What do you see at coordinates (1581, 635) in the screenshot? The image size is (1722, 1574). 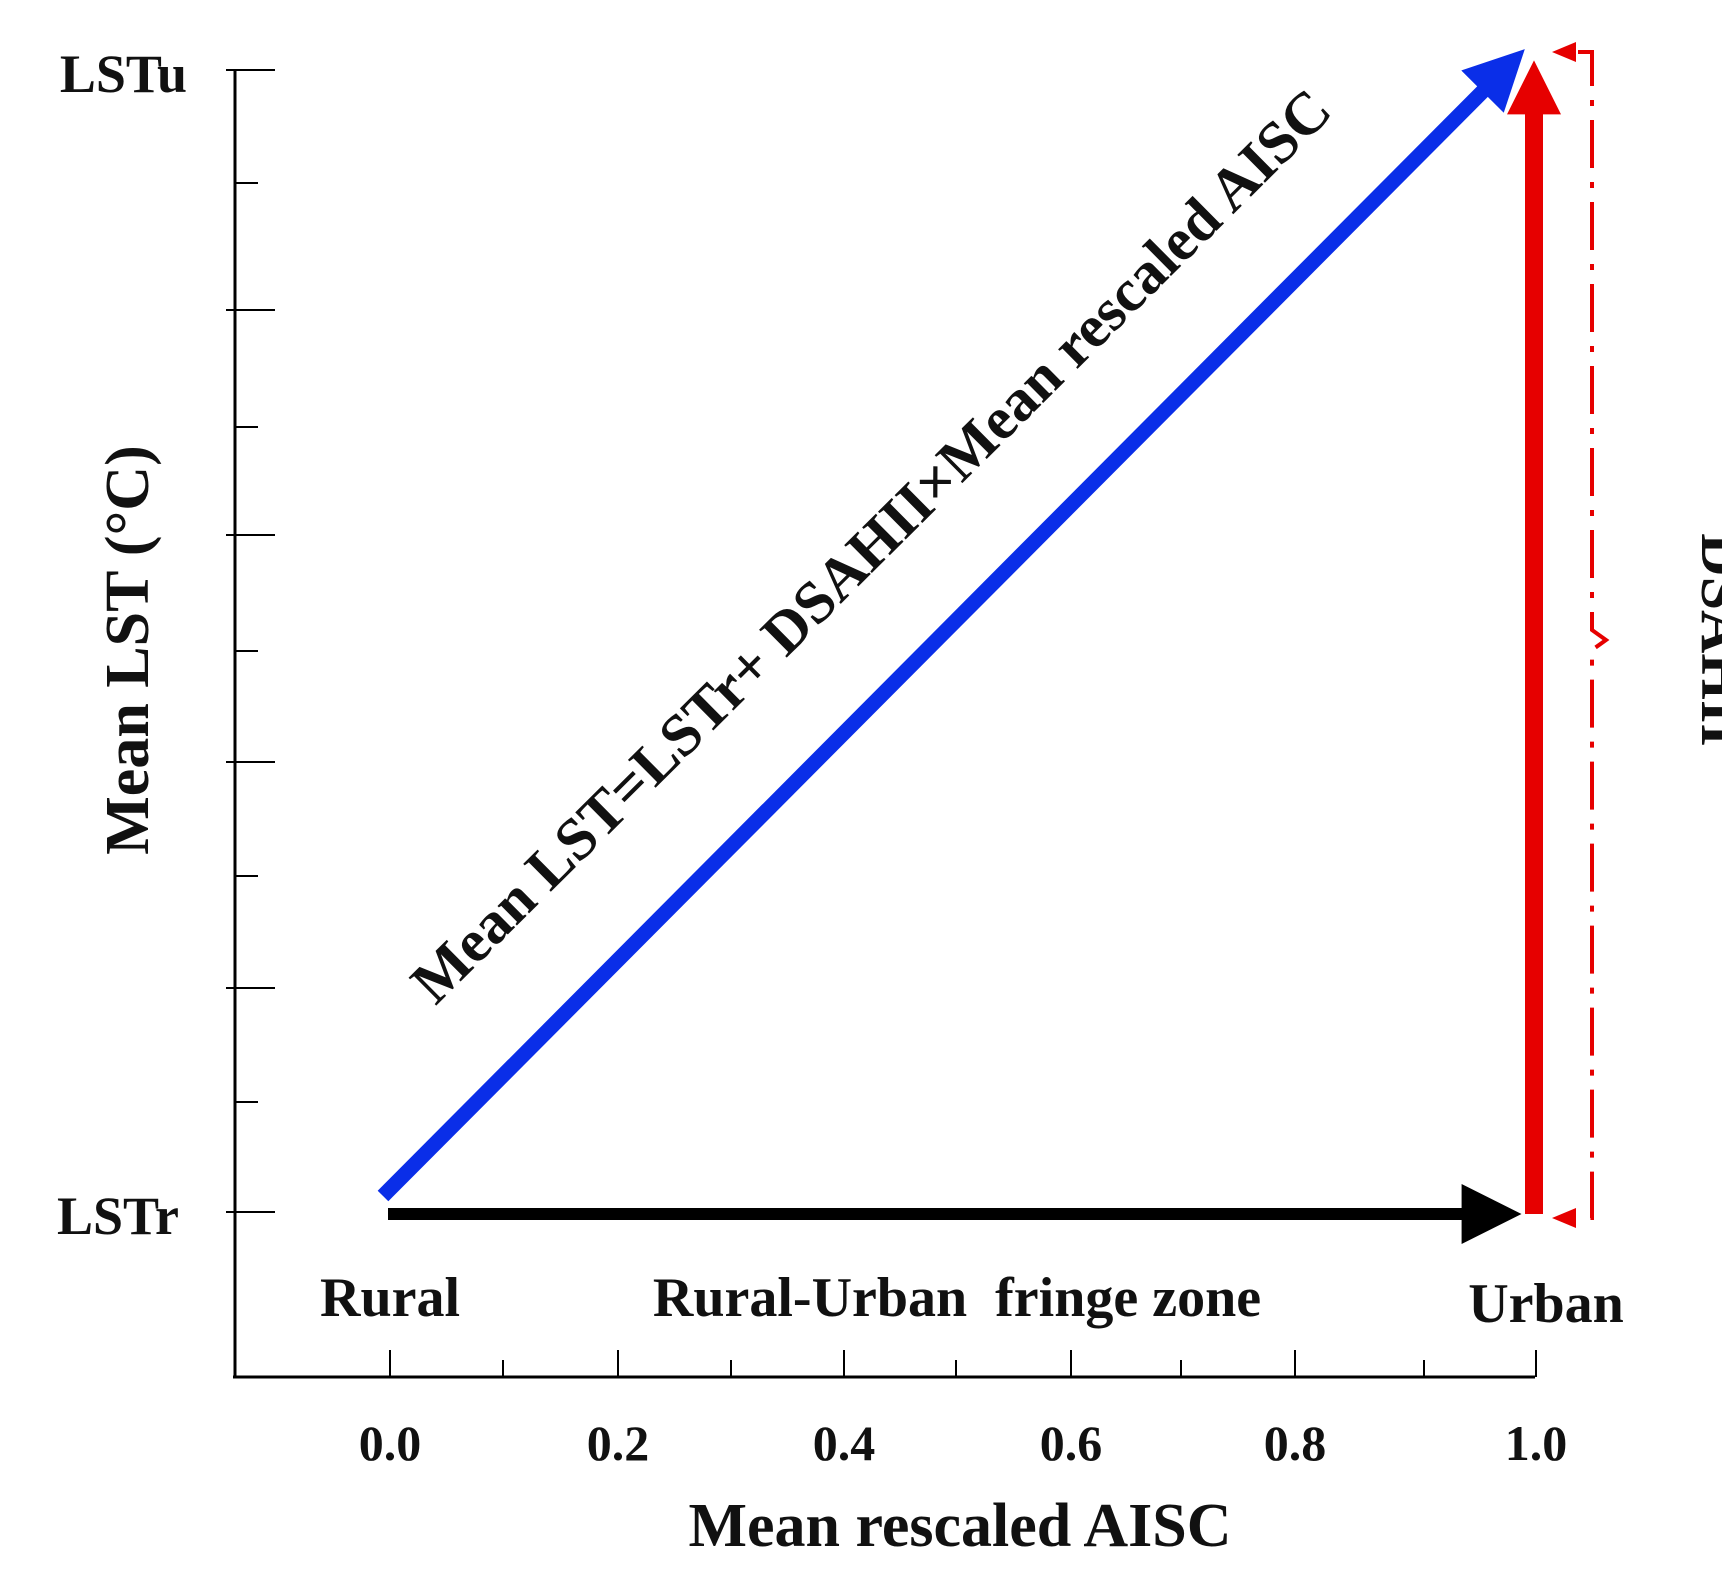 I see `dsahii-bracket` at bounding box center [1581, 635].